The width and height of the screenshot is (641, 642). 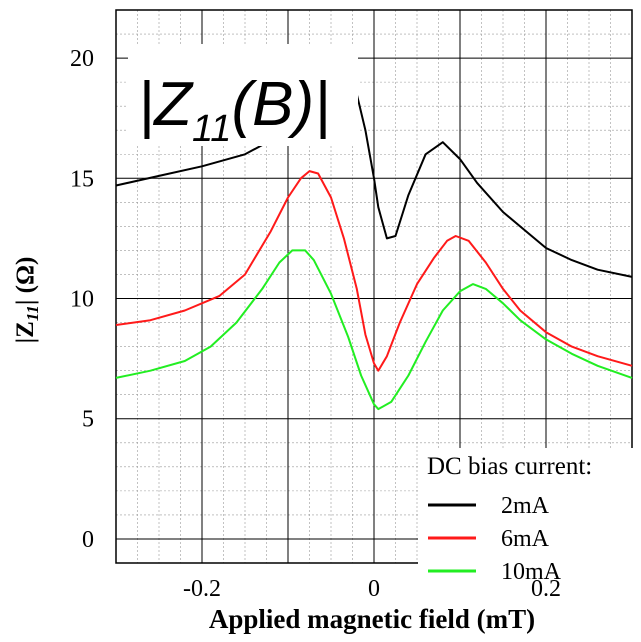 I want to click on y-axis-label-sub: 11, so click(x=32, y=313).